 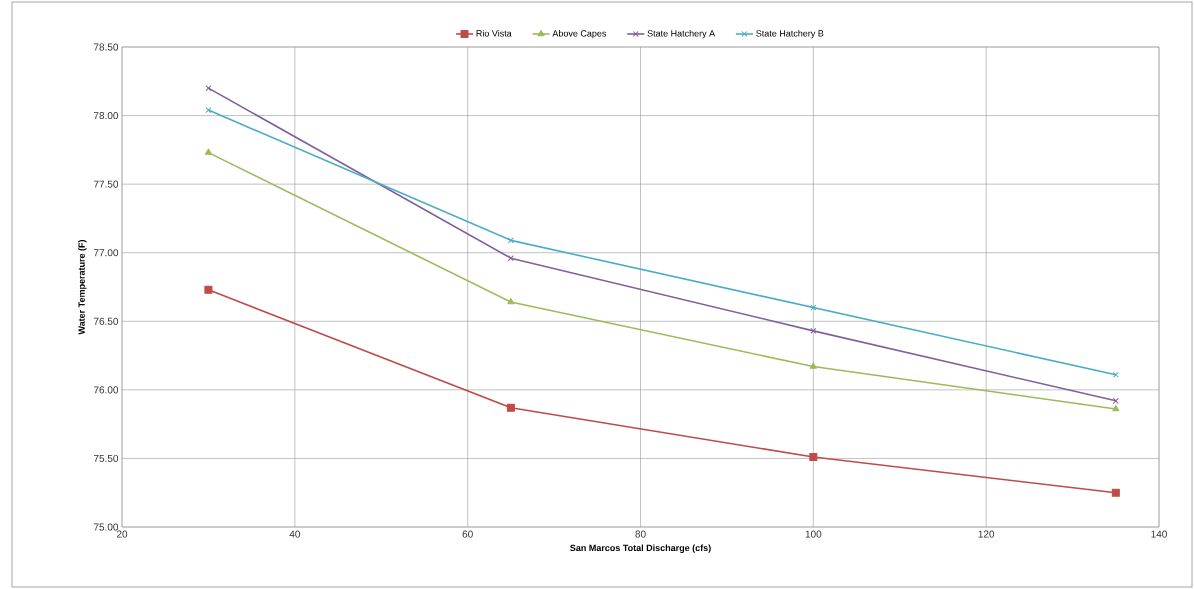 What do you see at coordinates (106, 253) in the screenshot?
I see `y-tick-label: 77.00` at bounding box center [106, 253].